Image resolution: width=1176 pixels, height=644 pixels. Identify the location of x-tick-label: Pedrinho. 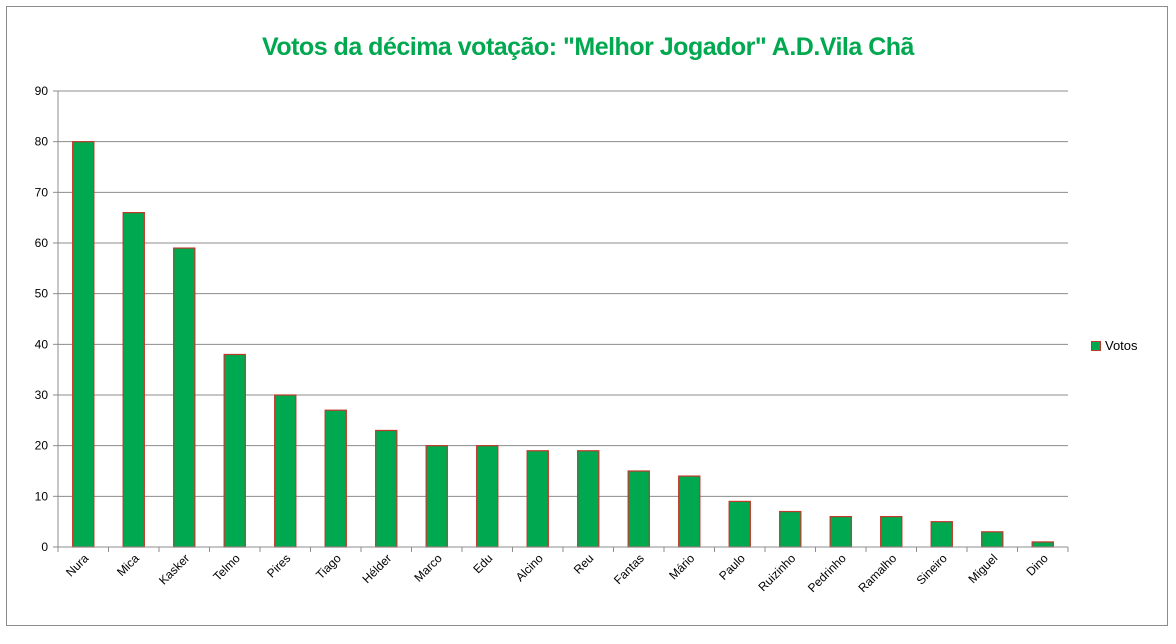
(827, 573).